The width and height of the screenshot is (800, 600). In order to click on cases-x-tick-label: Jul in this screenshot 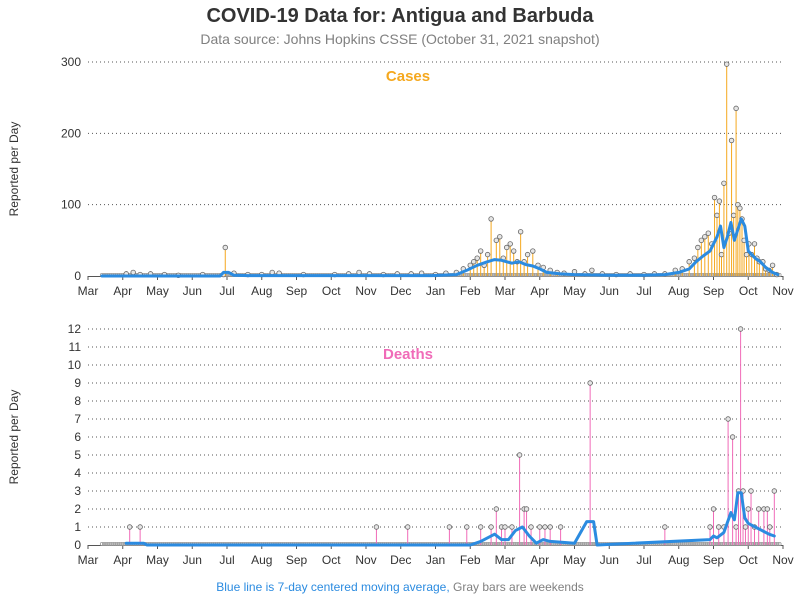, I will do `click(643, 291)`.